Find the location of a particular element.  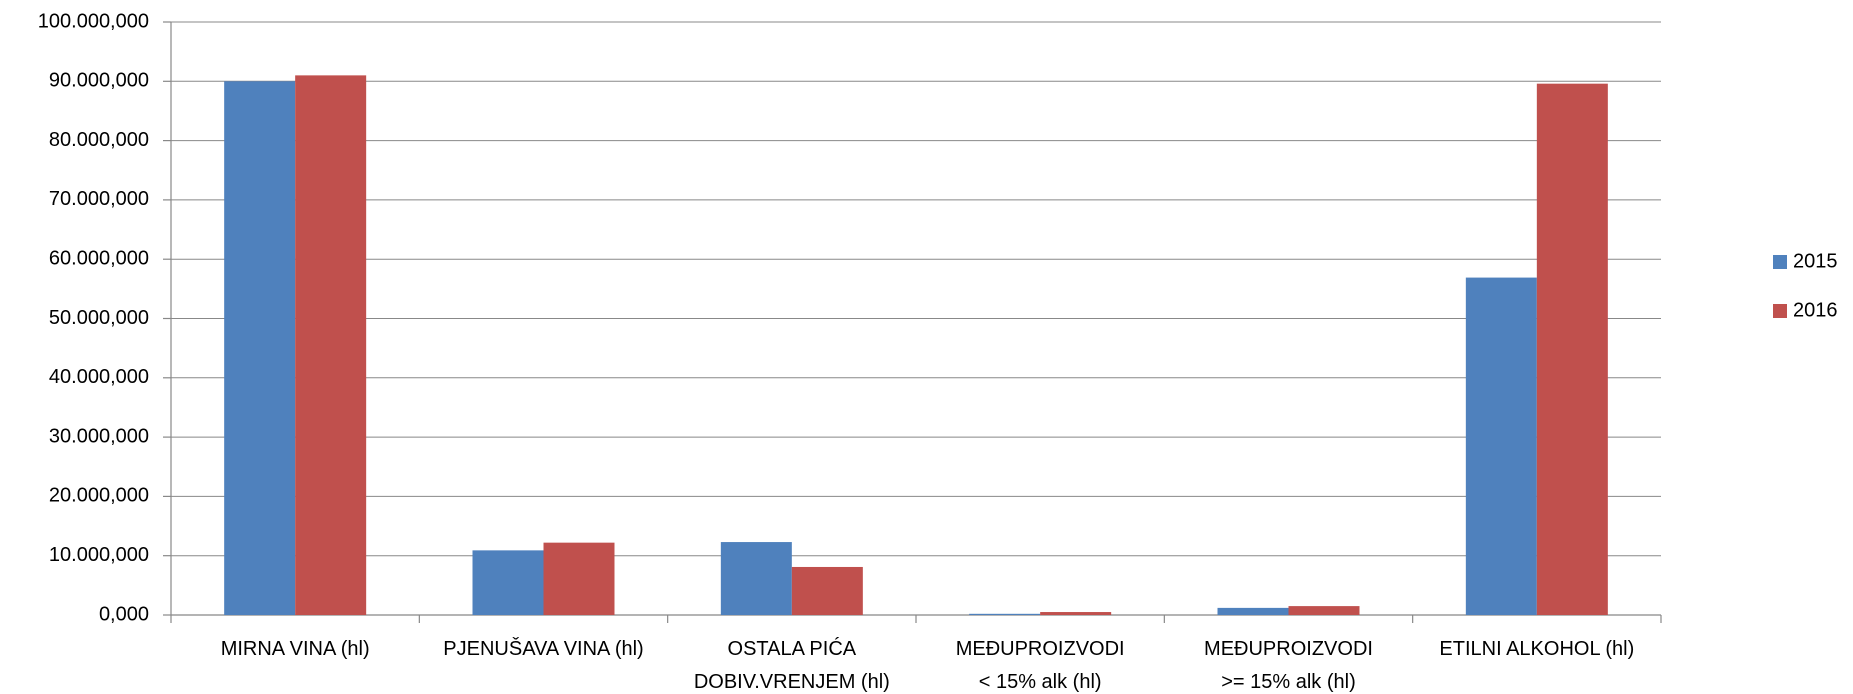

x-tick-label: MEĐUPROIZVODI < 15% alk (hl) is located at coordinates (1040, 665).